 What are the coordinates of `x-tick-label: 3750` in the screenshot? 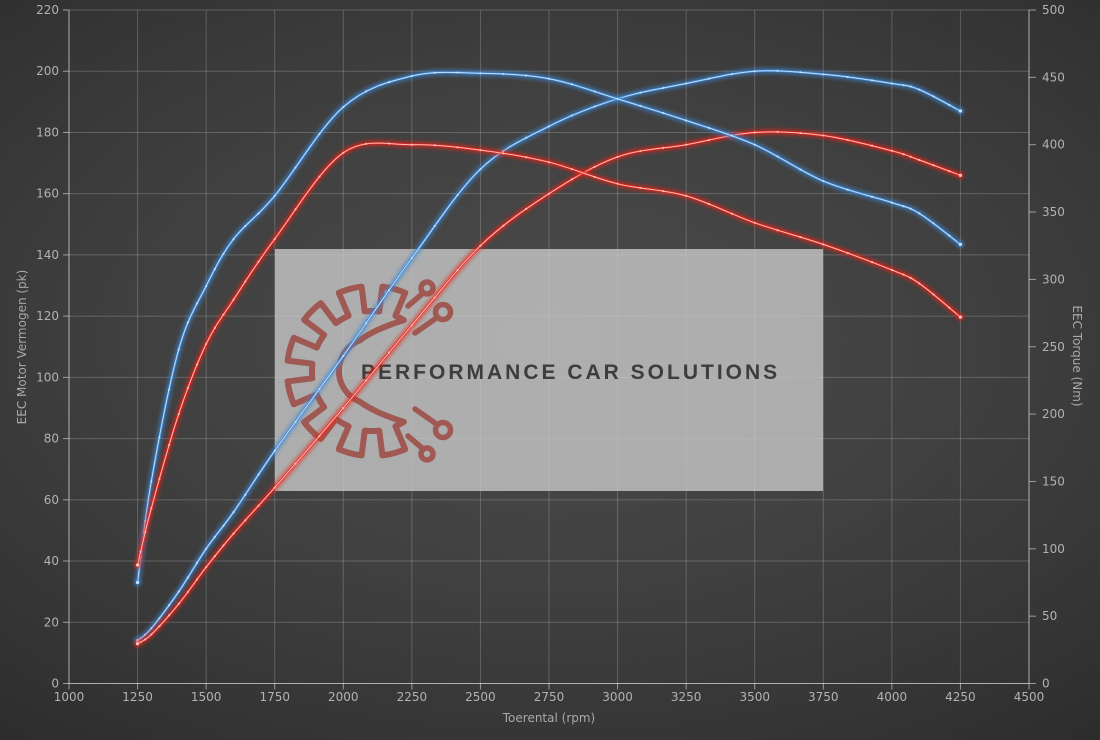 It's located at (823, 697).